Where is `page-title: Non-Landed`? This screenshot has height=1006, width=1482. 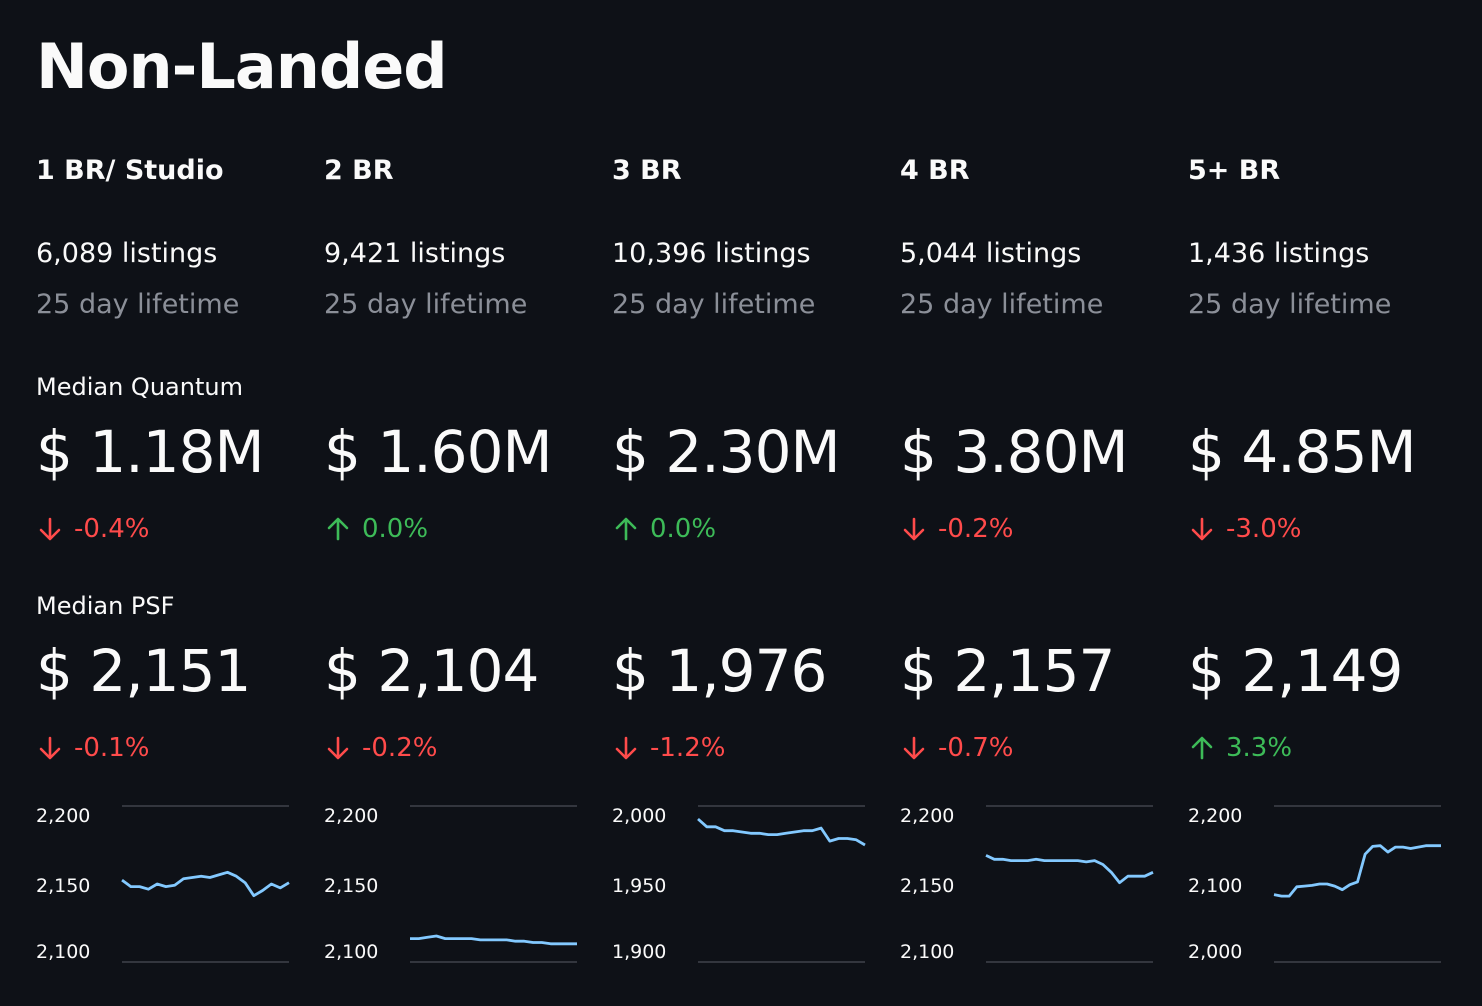 page-title: Non-Landed is located at coordinates (242, 66).